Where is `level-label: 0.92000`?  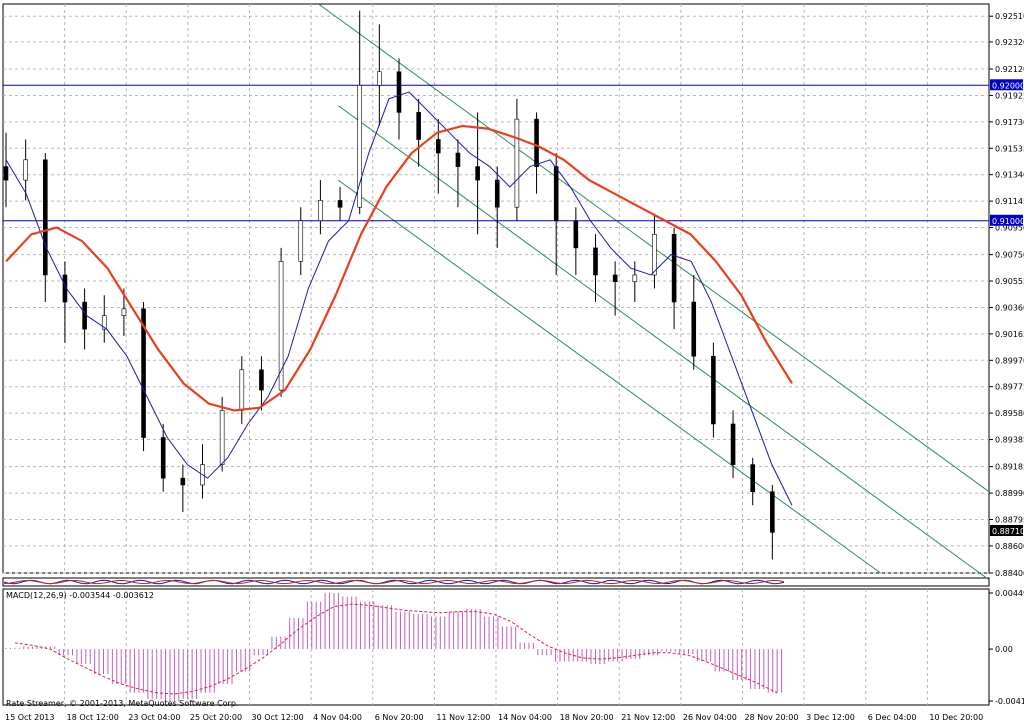 level-label: 0.92000 is located at coordinates (1008, 85).